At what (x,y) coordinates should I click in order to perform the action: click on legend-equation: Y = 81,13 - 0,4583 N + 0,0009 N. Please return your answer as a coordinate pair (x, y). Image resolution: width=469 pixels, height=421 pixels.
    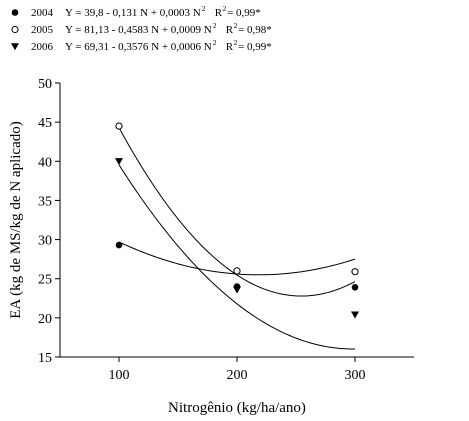
    Looking at the image, I should click on (138, 30).